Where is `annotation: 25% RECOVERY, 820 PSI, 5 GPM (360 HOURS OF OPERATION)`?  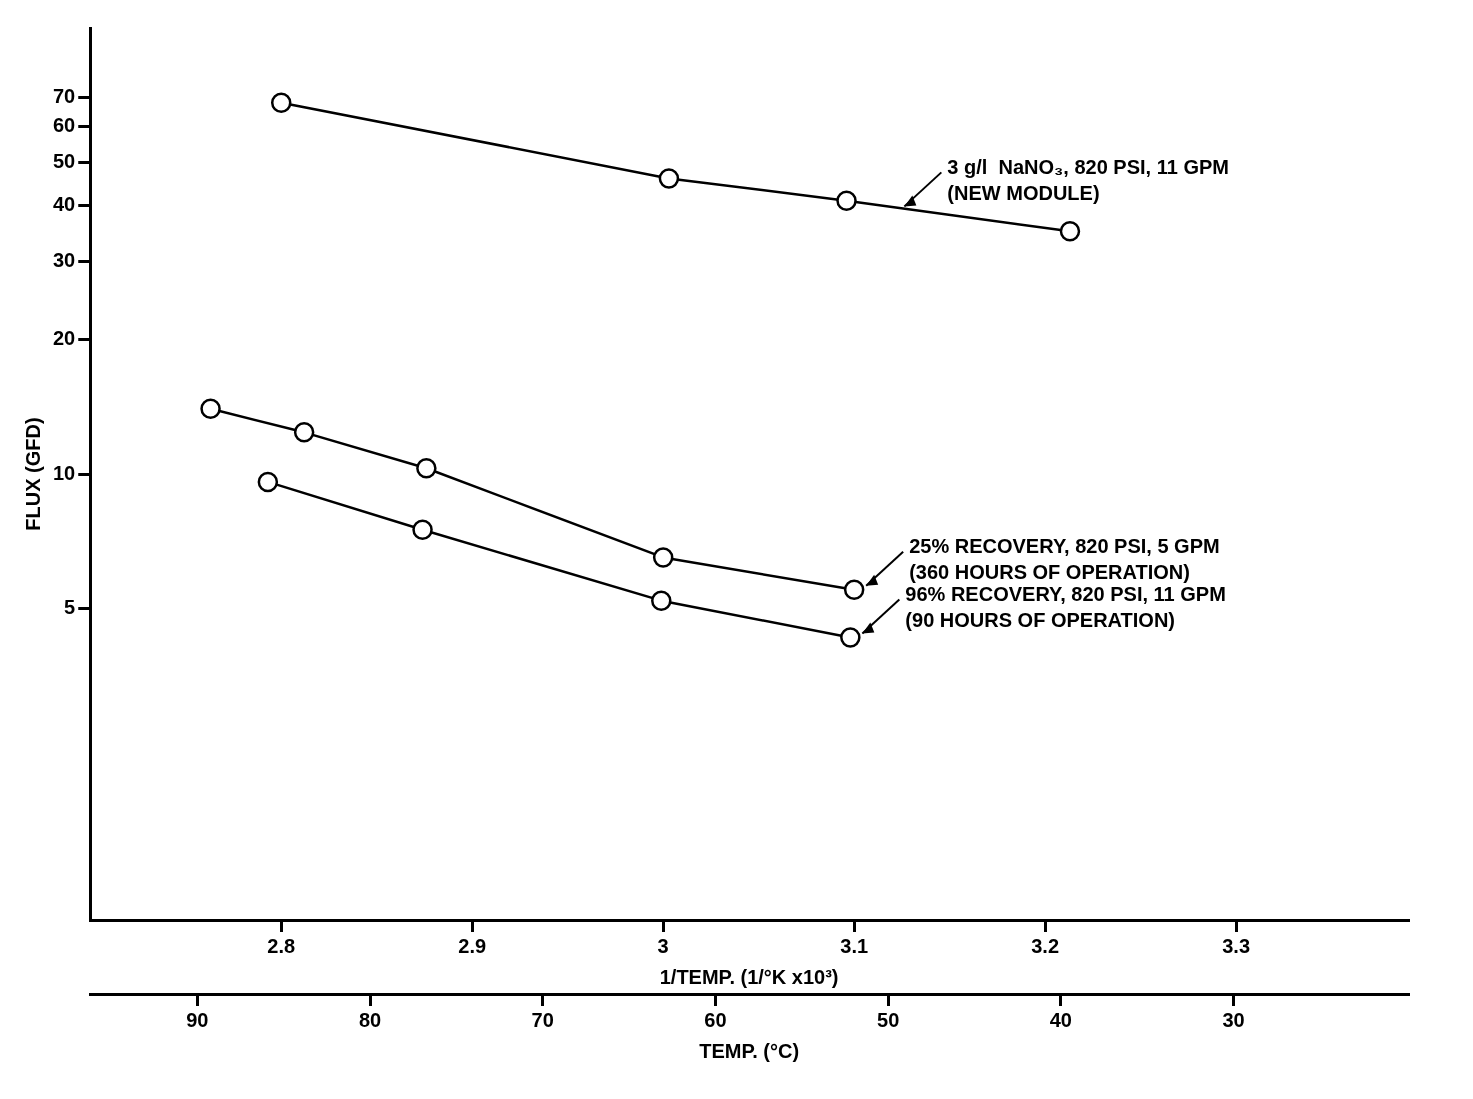 annotation: 25% RECOVERY, 820 PSI, 5 GPM (360 HOURS OF OPERATION) is located at coordinates (1064, 559).